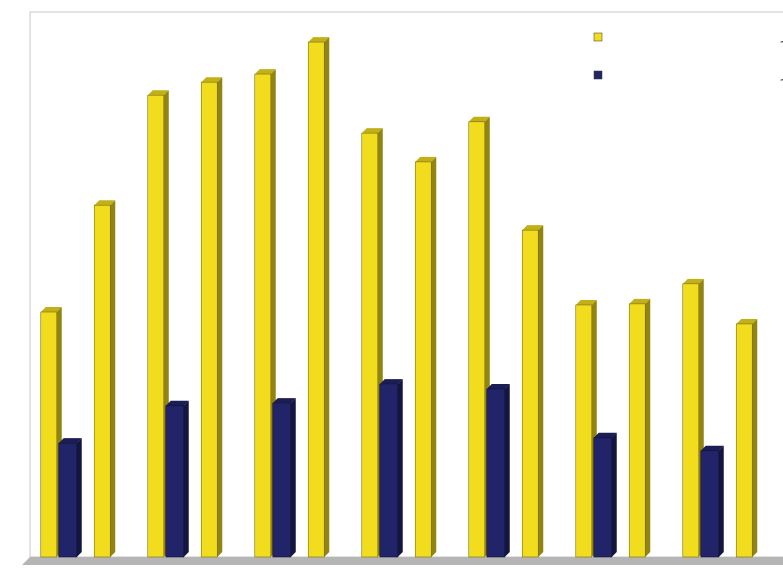  I want to click on legend-label: دستگاه زهرگیری داخل کشور, so click(781, 37).